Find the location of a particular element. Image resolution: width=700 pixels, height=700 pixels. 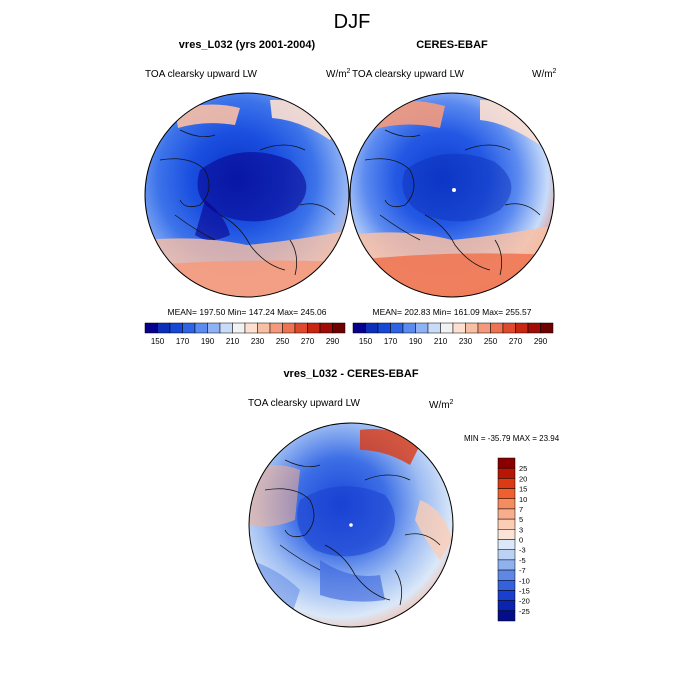

panel-model-map-border is located at coordinates (247, 195).